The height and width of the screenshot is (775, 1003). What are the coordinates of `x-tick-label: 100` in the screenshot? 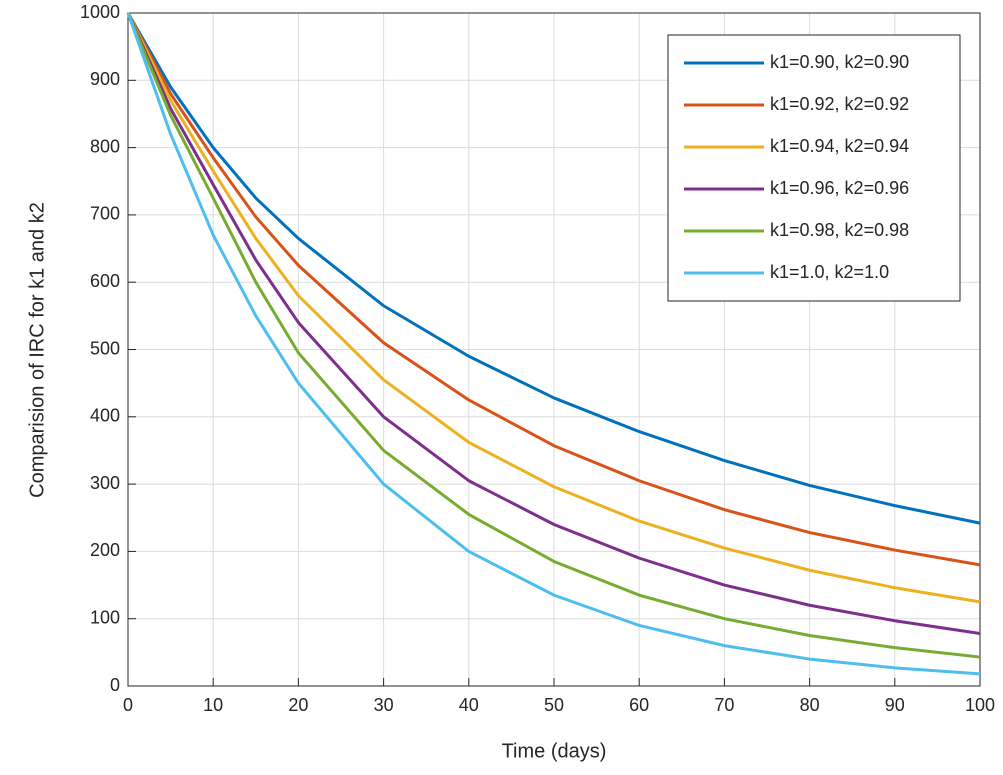 It's located at (980, 705).